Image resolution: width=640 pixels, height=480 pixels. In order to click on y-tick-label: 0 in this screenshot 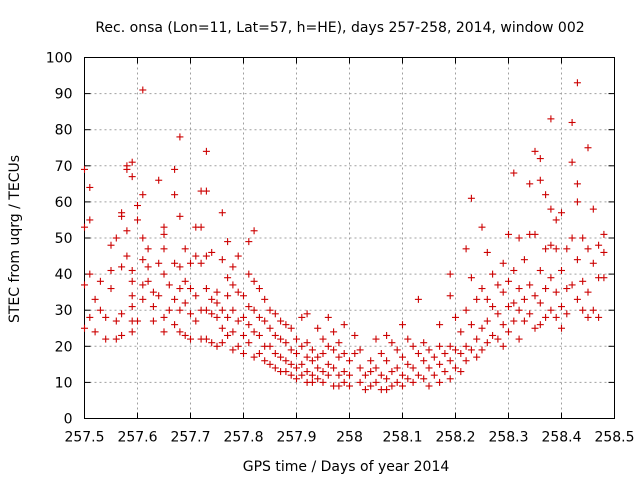, I will do `click(68, 420)`.